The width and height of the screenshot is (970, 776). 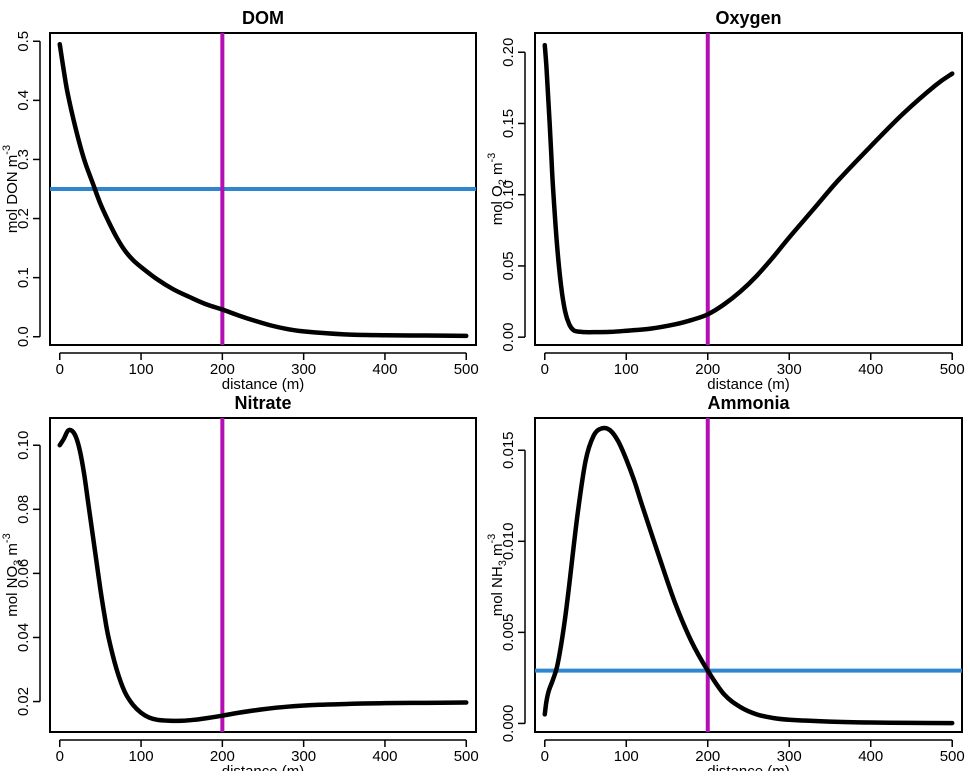 I want to click on y-tick-label: 0.1, so click(x=23, y=277).